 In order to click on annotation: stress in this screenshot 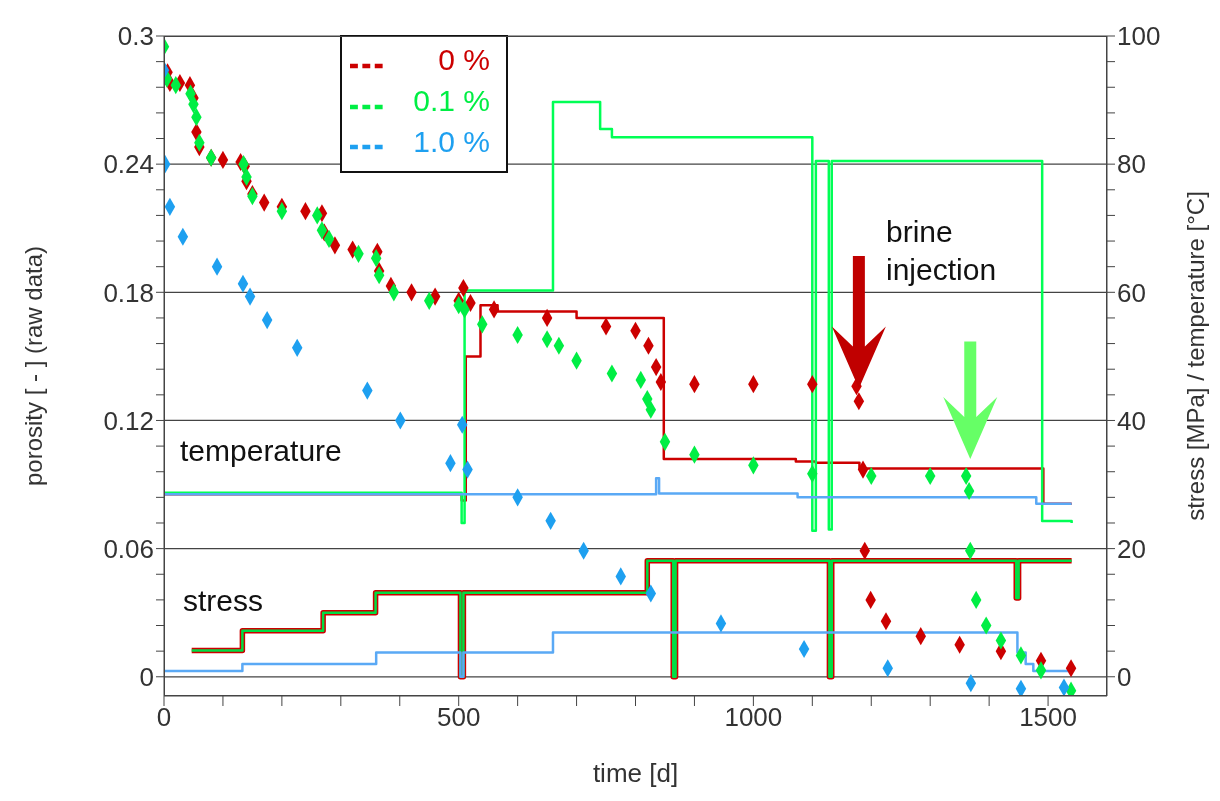, I will do `click(223, 601)`.